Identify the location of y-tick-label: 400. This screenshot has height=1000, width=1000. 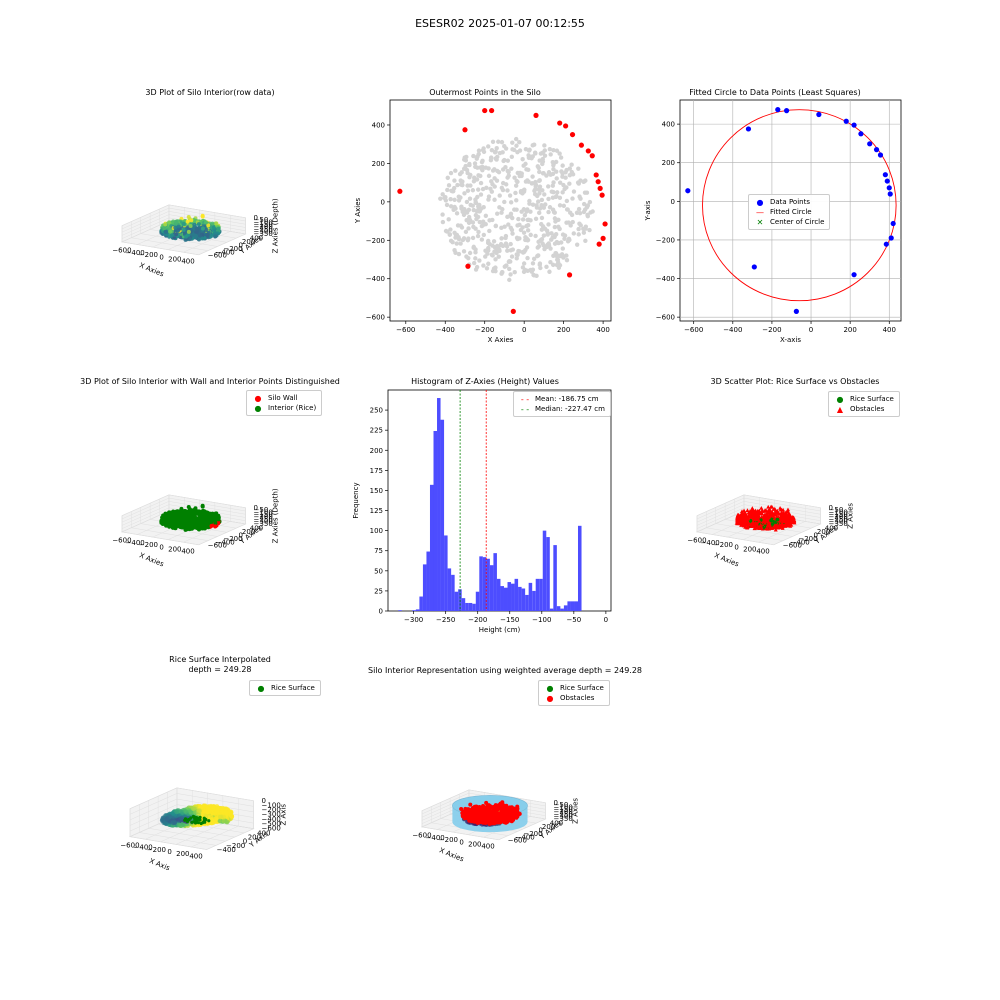
(263, 833).